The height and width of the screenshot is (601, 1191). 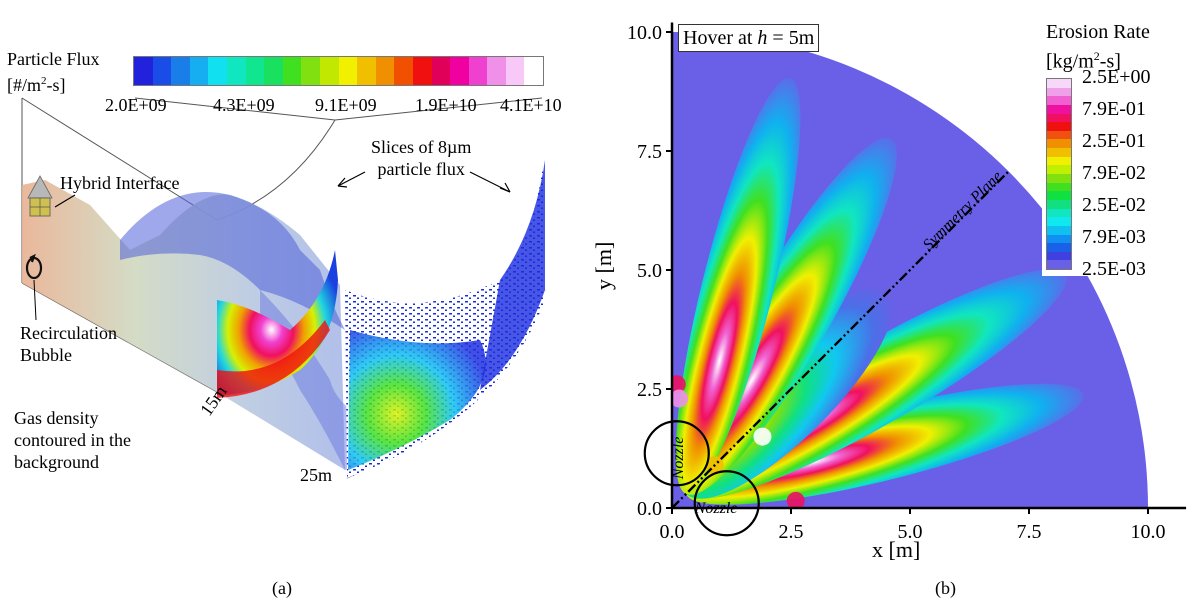 What do you see at coordinates (910, 532) in the screenshot?
I see `x-tick-label: 5.0` at bounding box center [910, 532].